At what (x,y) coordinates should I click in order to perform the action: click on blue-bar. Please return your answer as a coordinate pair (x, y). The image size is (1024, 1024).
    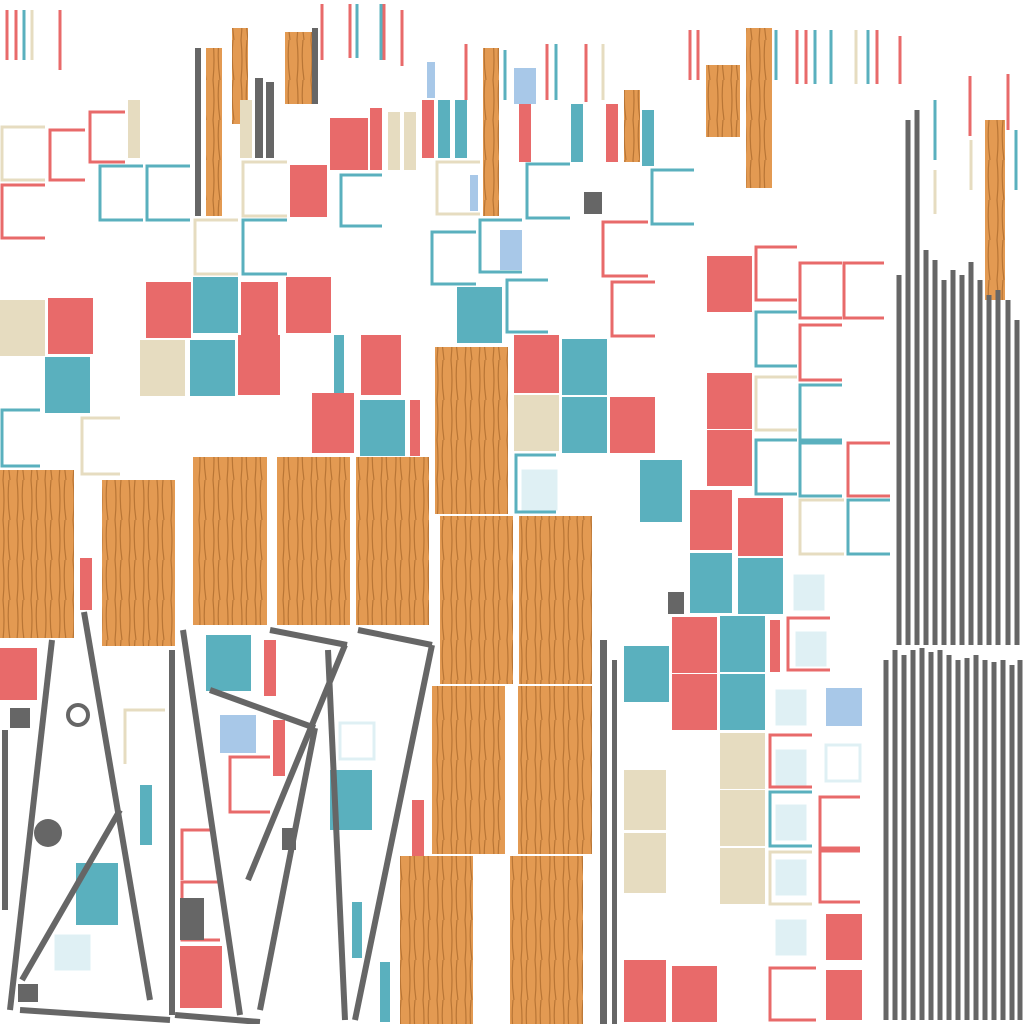
    Looking at the image, I should click on (525, 86).